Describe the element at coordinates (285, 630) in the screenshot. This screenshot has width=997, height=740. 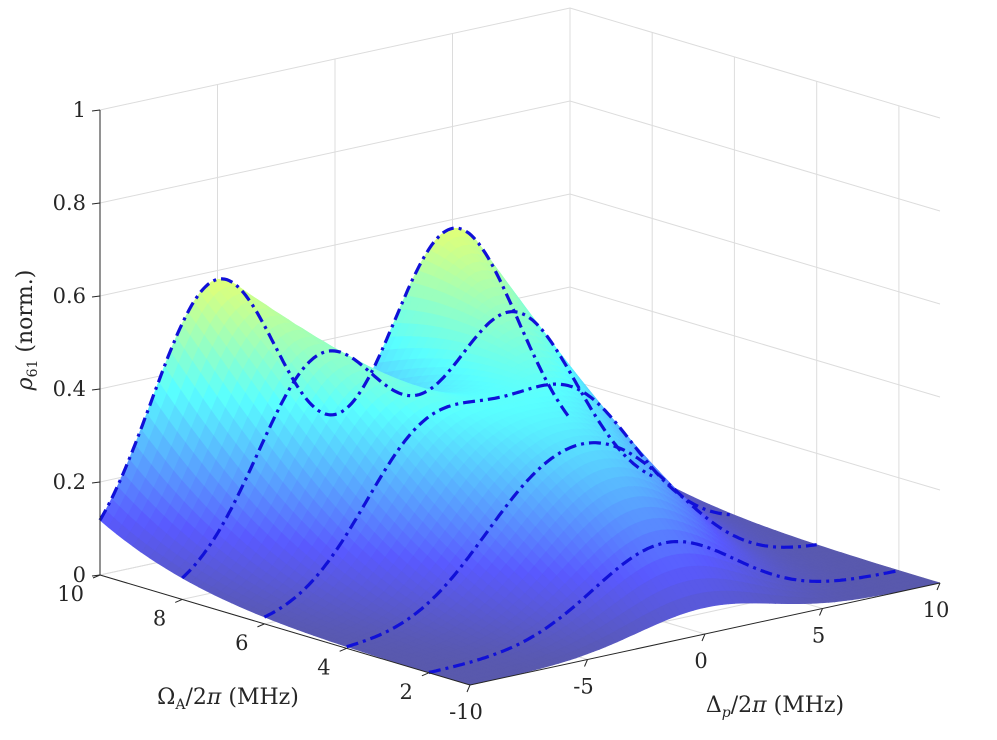
I see `y-axis-line` at that location.